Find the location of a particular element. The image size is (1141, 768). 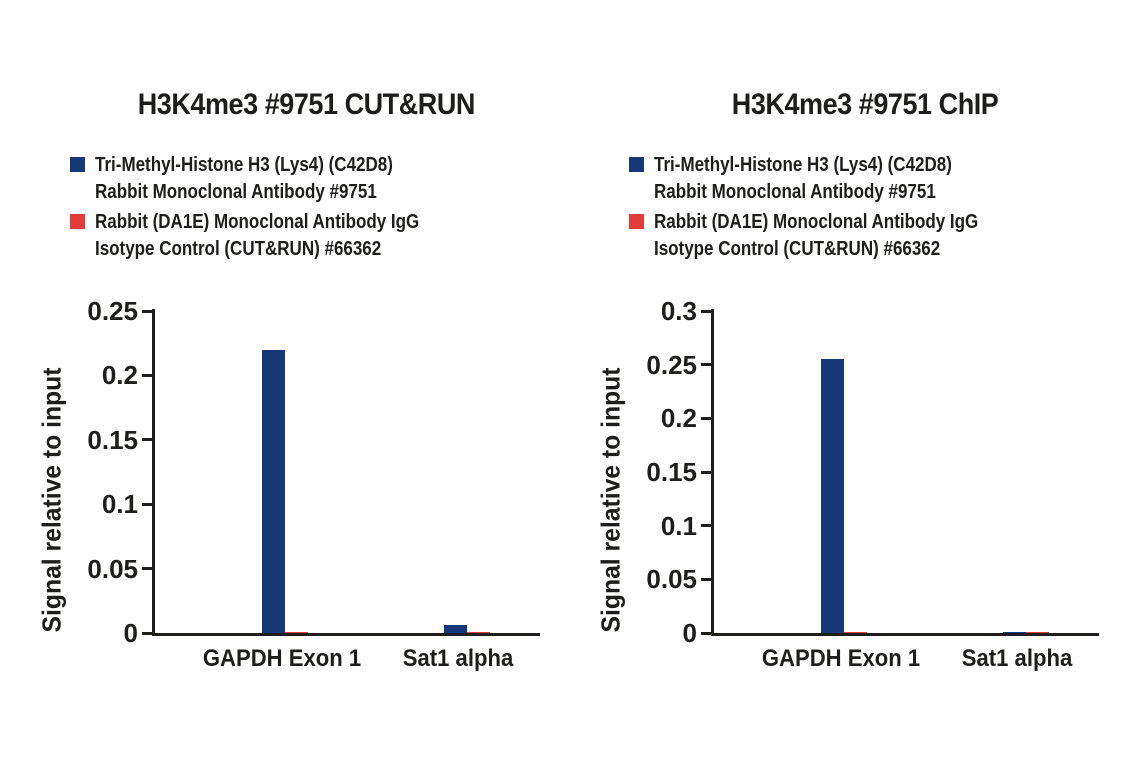

chart-title-chip: H3K4me3 #9751 ChIP is located at coordinates (865, 105).